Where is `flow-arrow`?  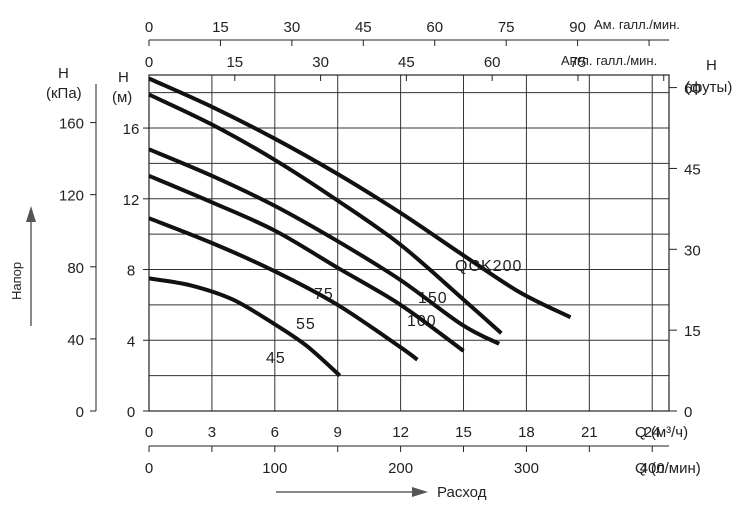
flow-arrow is located at coordinates (352, 492).